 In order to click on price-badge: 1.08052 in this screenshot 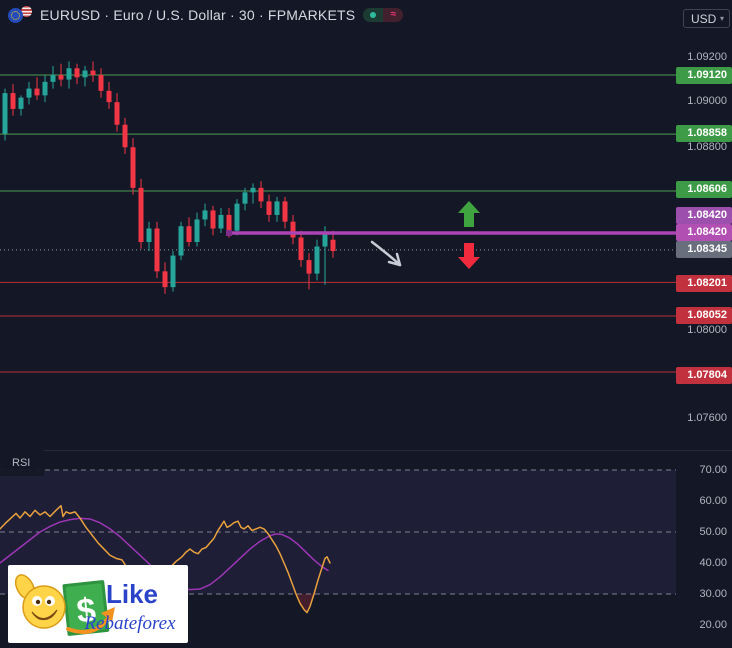, I will do `click(704, 315)`.